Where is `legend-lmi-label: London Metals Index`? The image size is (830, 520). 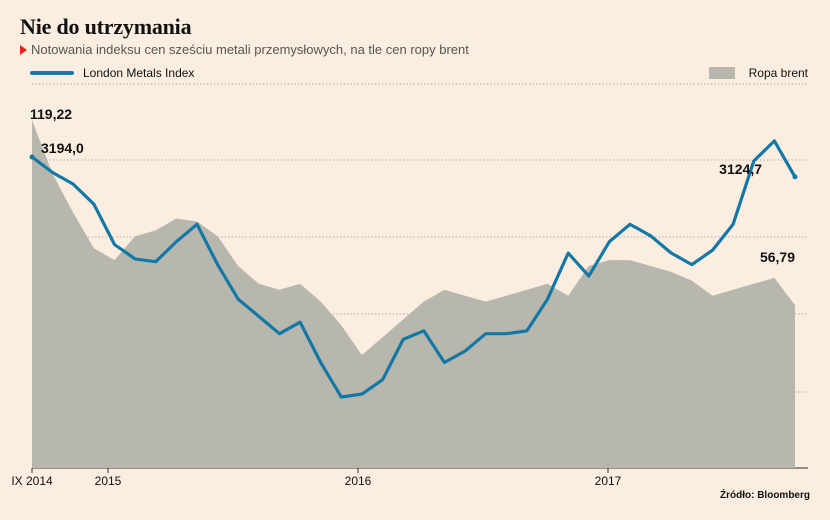
legend-lmi-label: London Metals Index is located at coordinates (139, 73).